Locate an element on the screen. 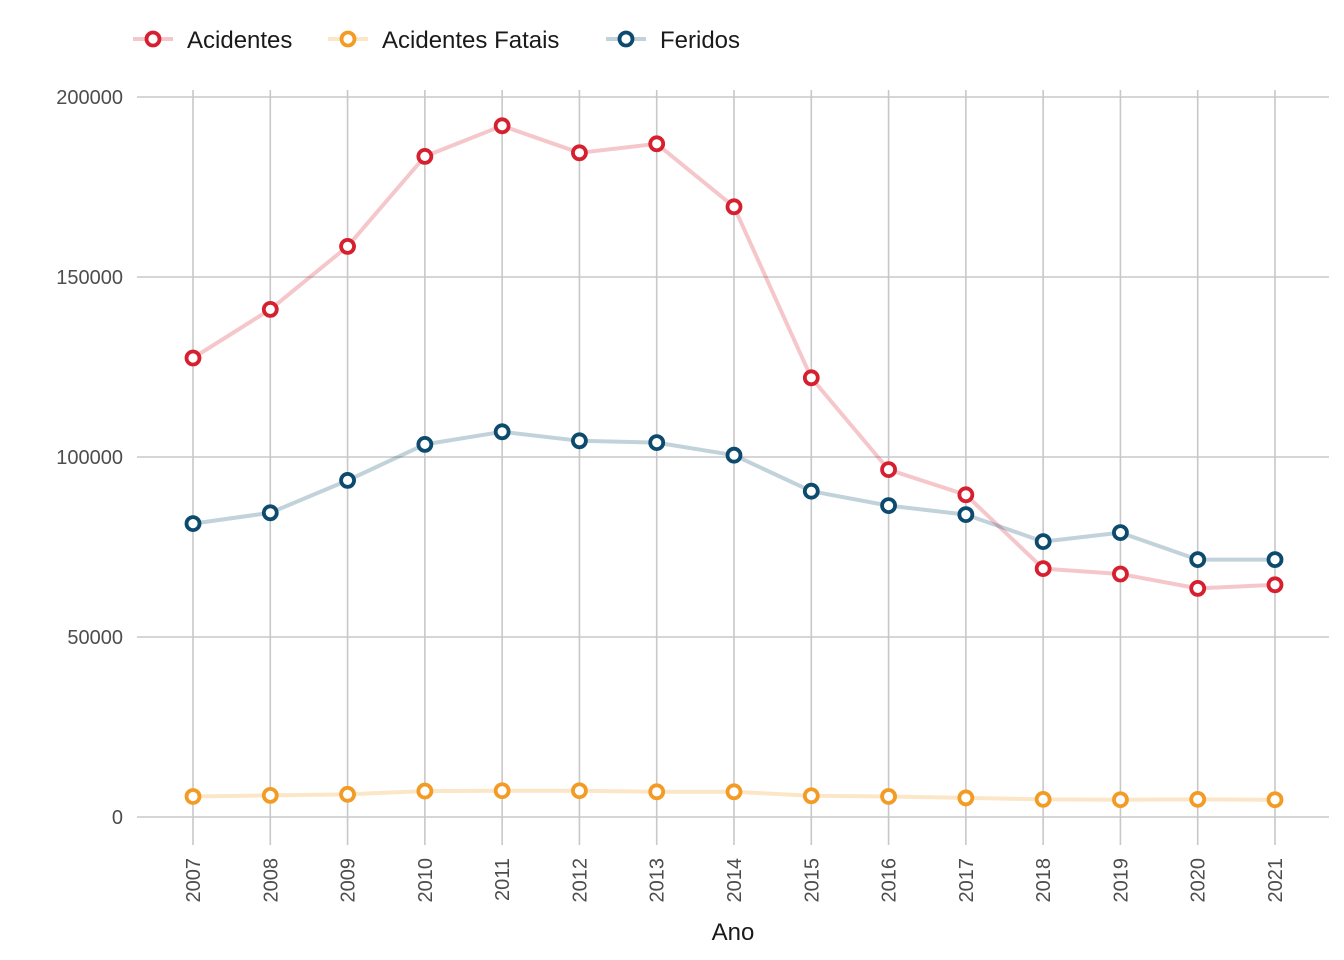 This screenshot has height=960, width=1344. x-tick-label: 2015 is located at coordinates (812, 880).